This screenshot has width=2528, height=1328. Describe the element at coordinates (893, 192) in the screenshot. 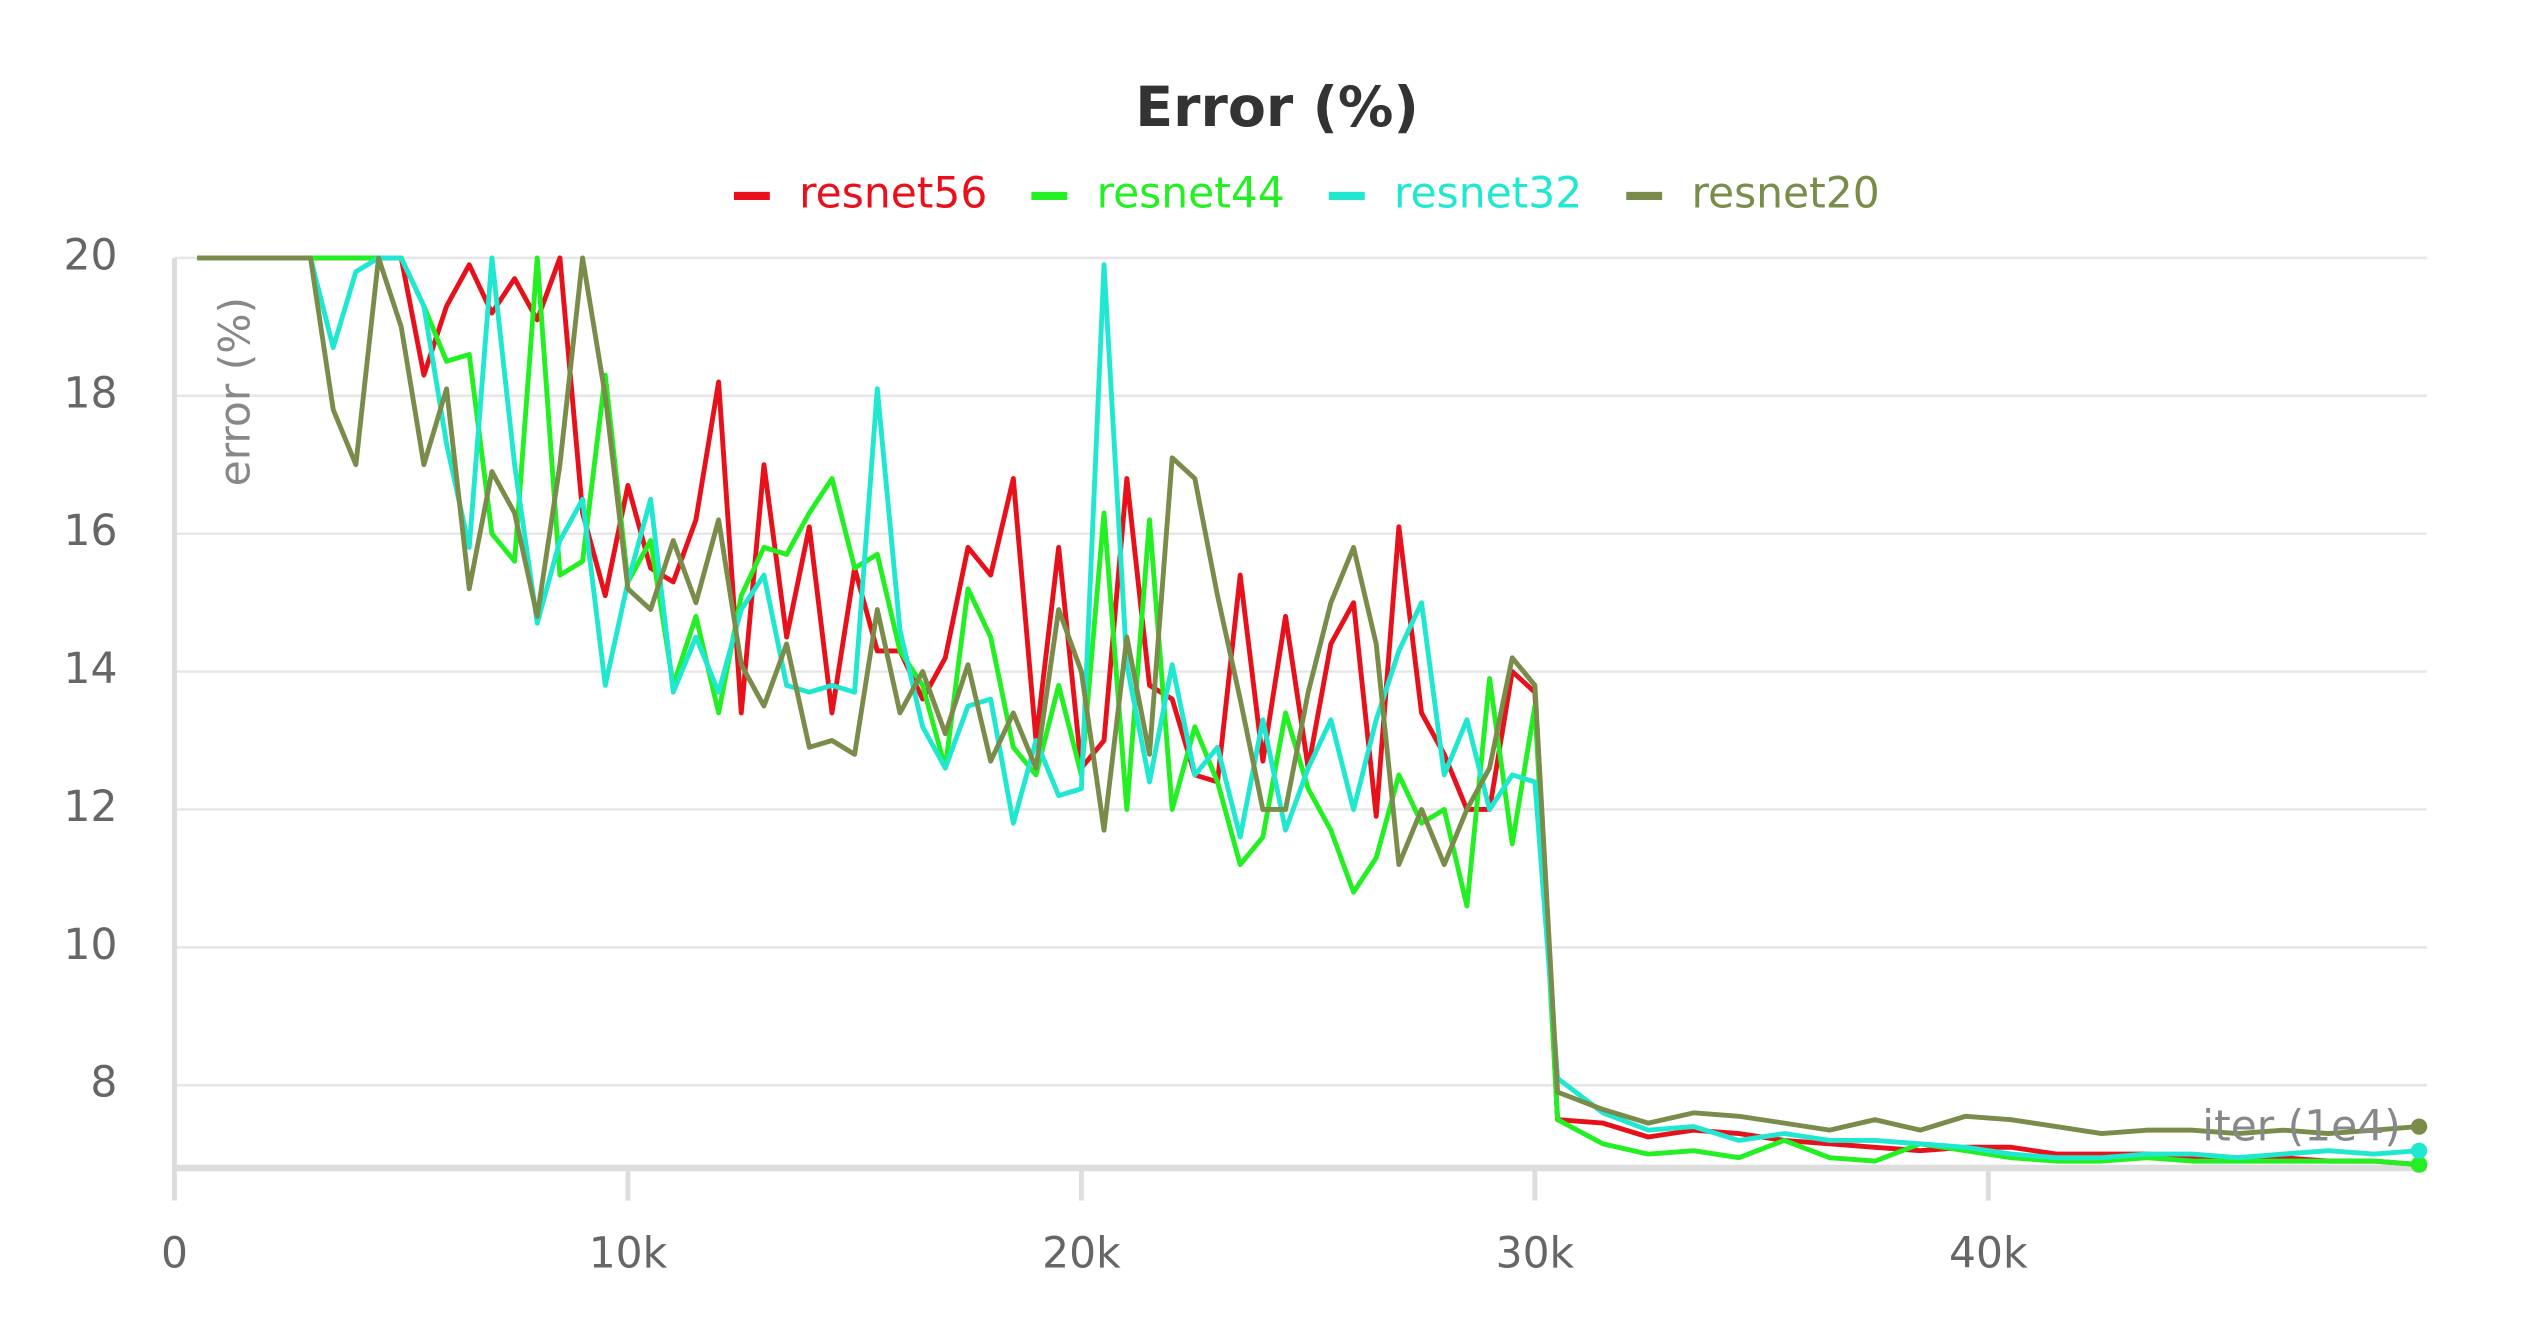

I see `legend-label: resnet56` at that location.